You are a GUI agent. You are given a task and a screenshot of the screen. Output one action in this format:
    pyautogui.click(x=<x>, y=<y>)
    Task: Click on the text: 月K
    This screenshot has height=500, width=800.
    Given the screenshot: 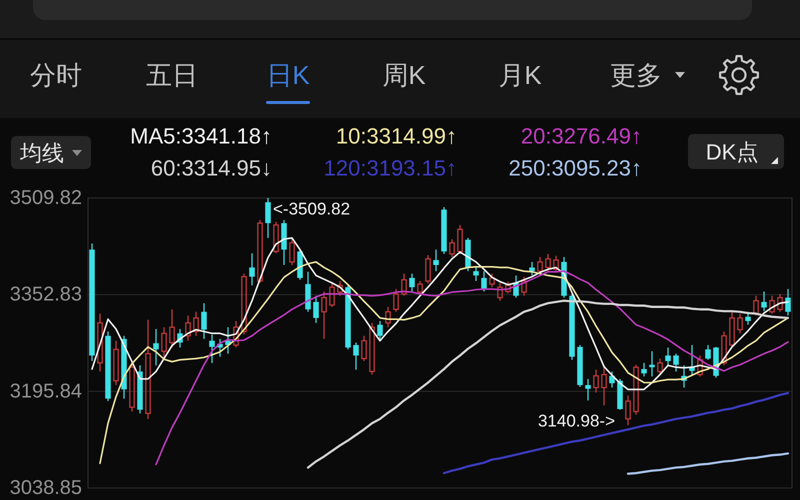 What is the action you would take?
    pyautogui.click(x=520, y=75)
    